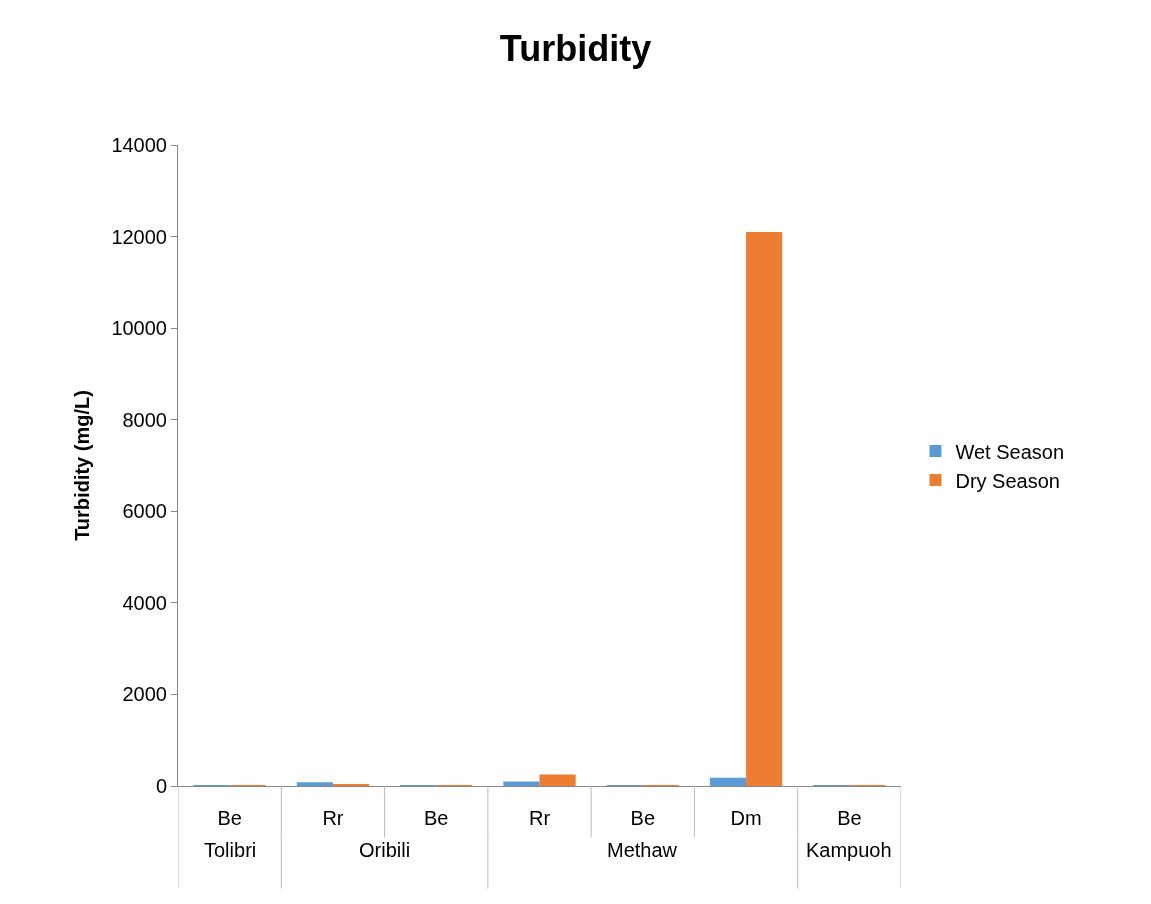 This screenshot has width=1151, height=904. What do you see at coordinates (385, 850) in the screenshot?
I see `text: Oribili` at bounding box center [385, 850].